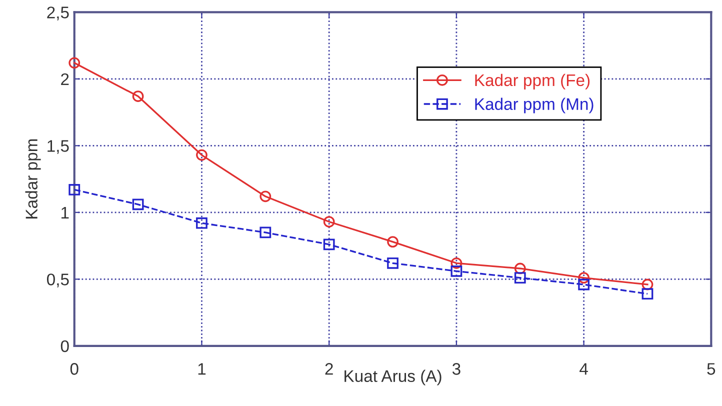 Image resolution: width=722 pixels, height=406 pixels. I want to click on x-tick-label: 0, so click(74, 369).